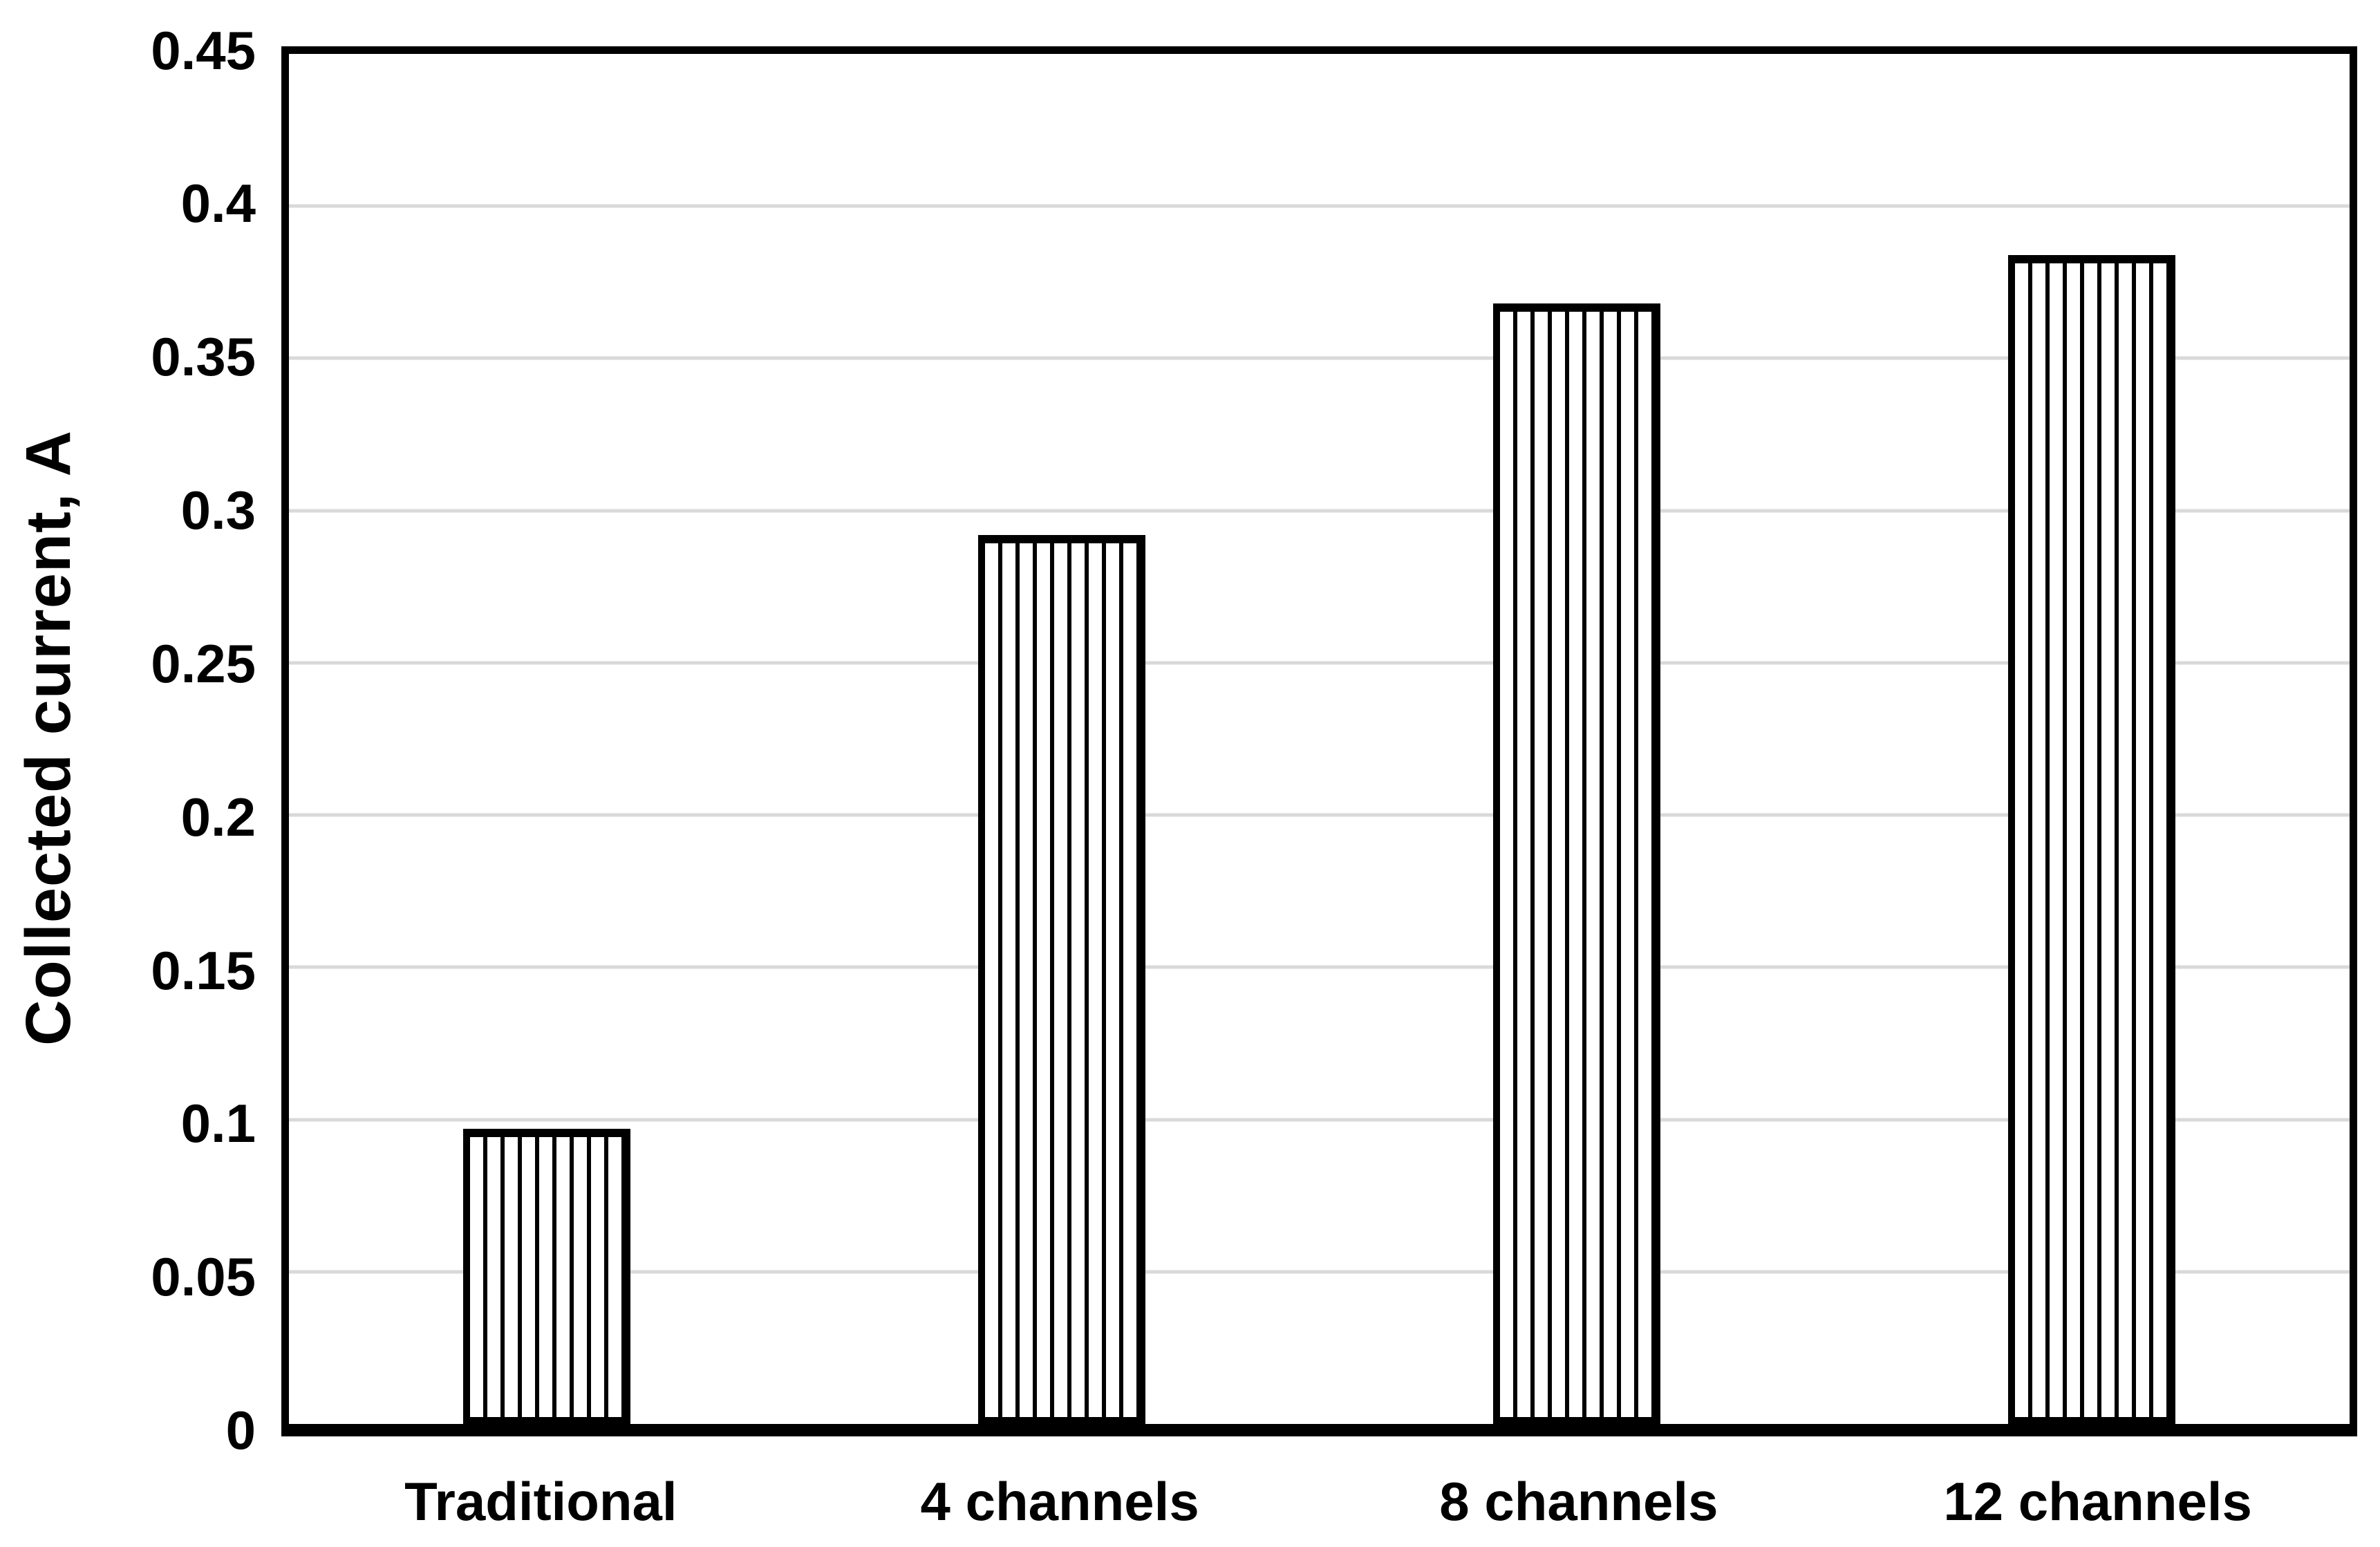  Describe the element at coordinates (218, 511) in the screenshot. I see `y-tick-label-0.3: 0.3` at that location.